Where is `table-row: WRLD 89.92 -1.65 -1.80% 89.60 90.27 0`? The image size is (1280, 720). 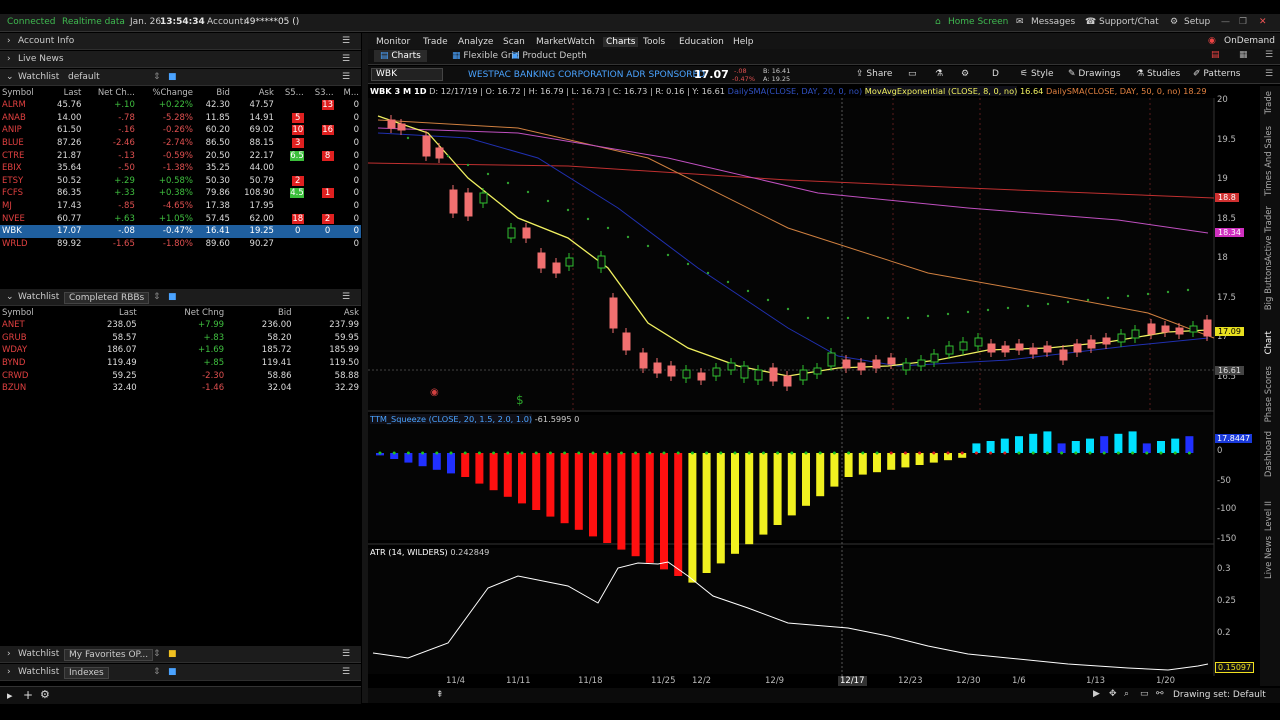 table-row: WRLD 89.92 -1.65 -1.80% 89.60 90.27 0 is located at coordinates (180, 244).